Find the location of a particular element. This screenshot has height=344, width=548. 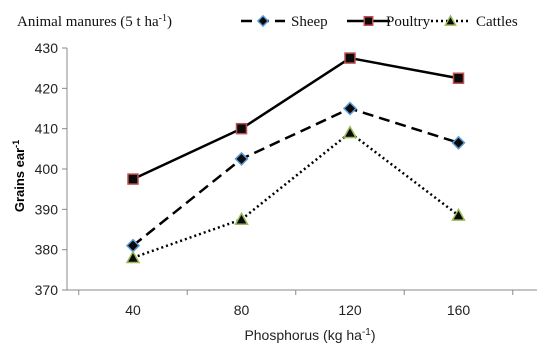

legend-label-sheep: Sheep is located at coordinates (309, 22).